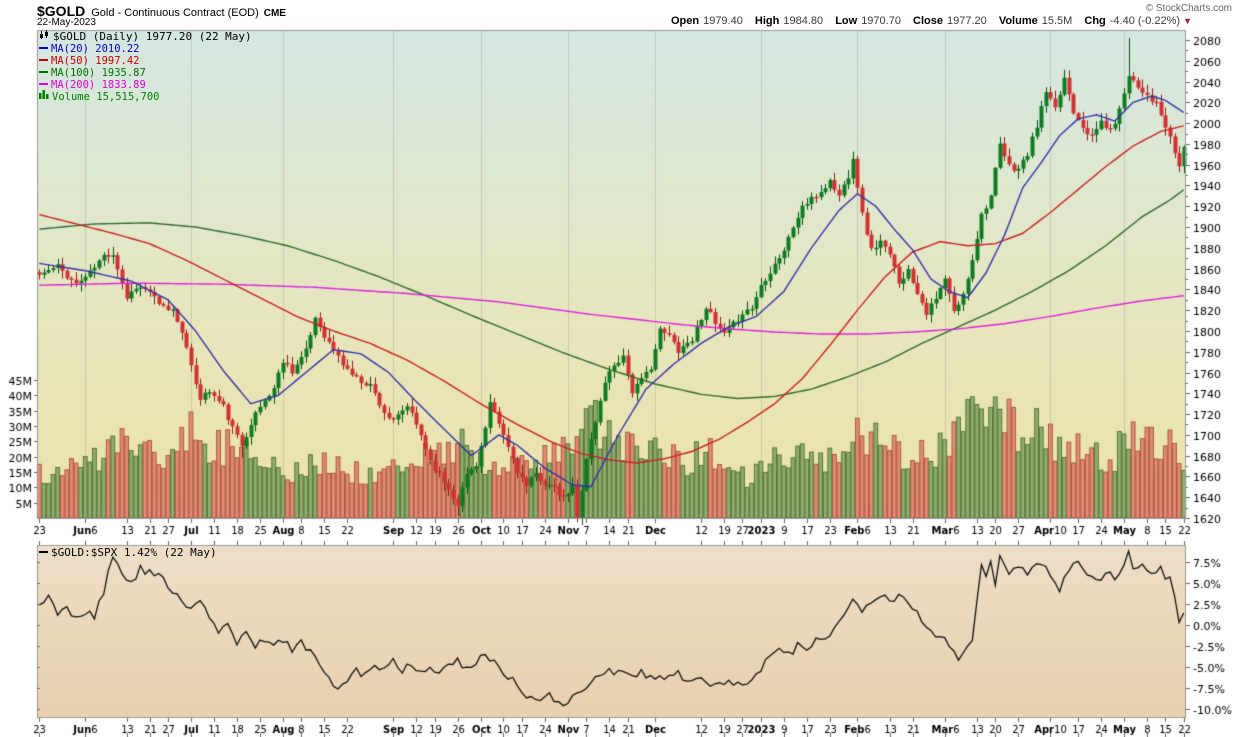  What do you see at coordinates (1145, 21) in the screenshot?
I see `change-value: -4.40 (-0.22%)` at bounding box center [1145, 21].